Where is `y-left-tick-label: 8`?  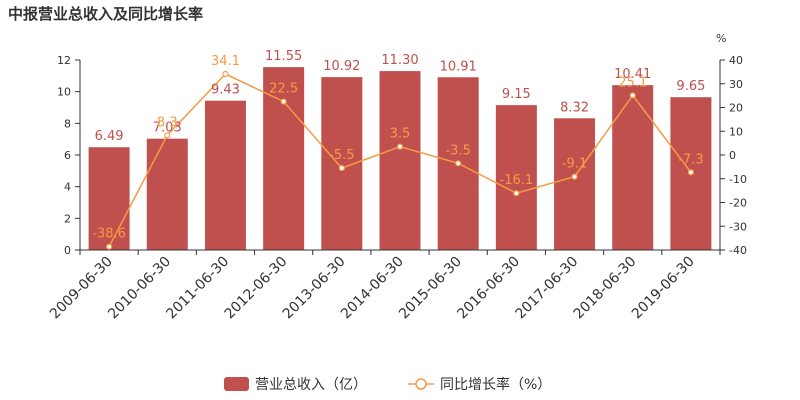 y-left-tick-label: 8 is located at coordinates (67, 123).